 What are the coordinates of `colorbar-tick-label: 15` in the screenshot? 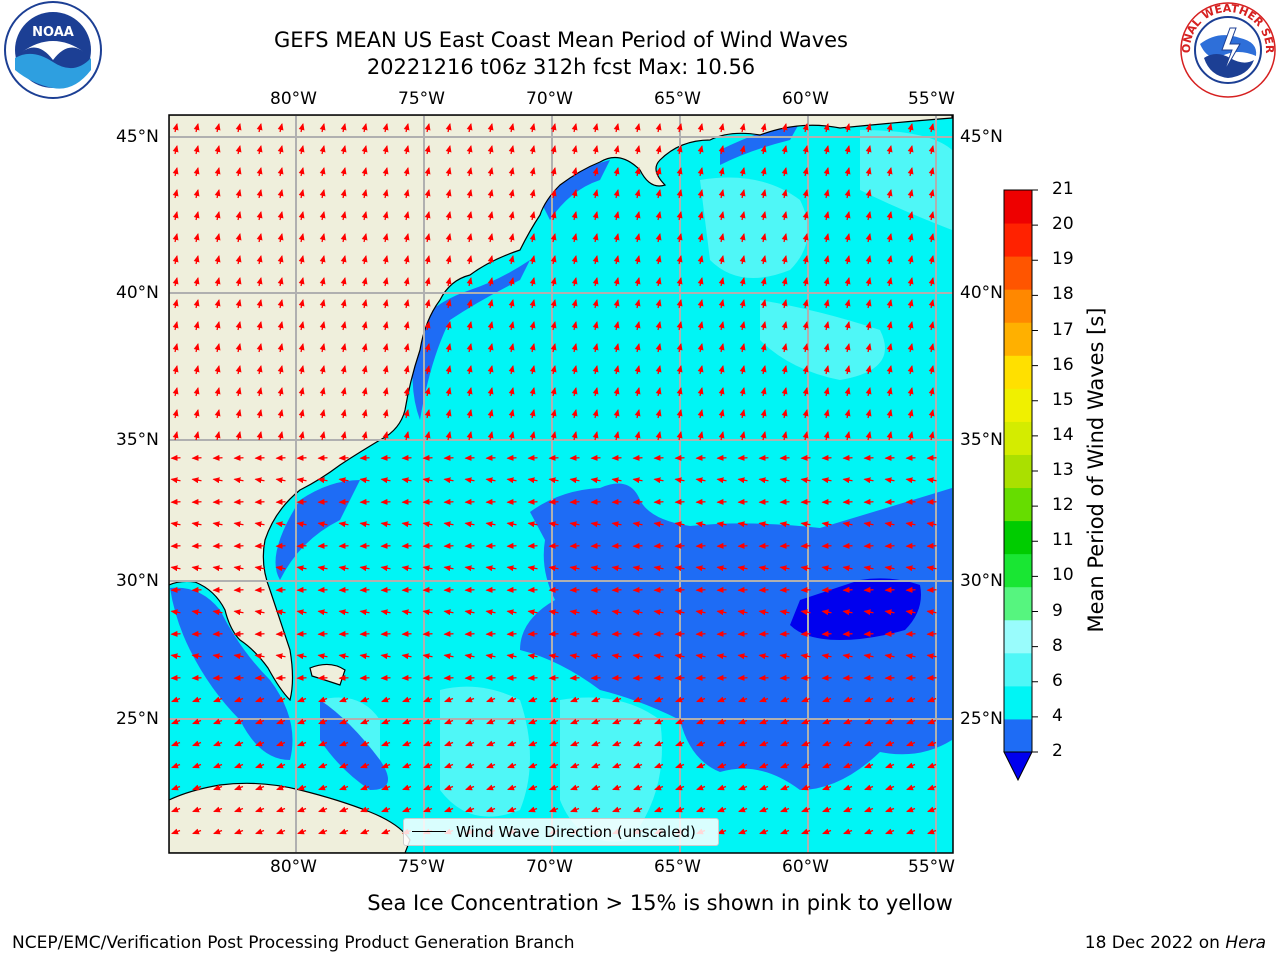 It's located at (1063, 399).